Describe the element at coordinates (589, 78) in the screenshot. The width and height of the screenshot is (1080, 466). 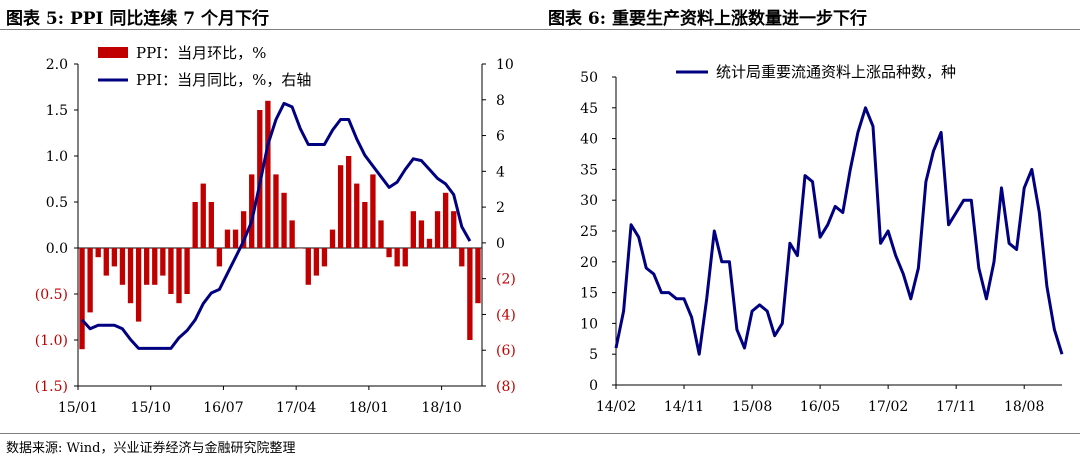
I see `y-tick-label: 50` at that location.